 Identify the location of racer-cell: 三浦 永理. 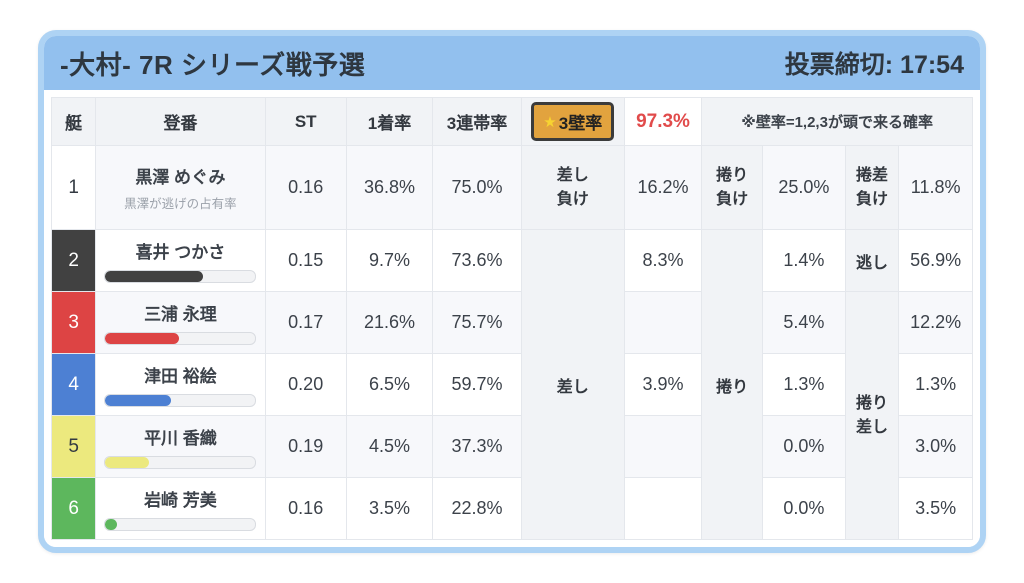
(180, 322).